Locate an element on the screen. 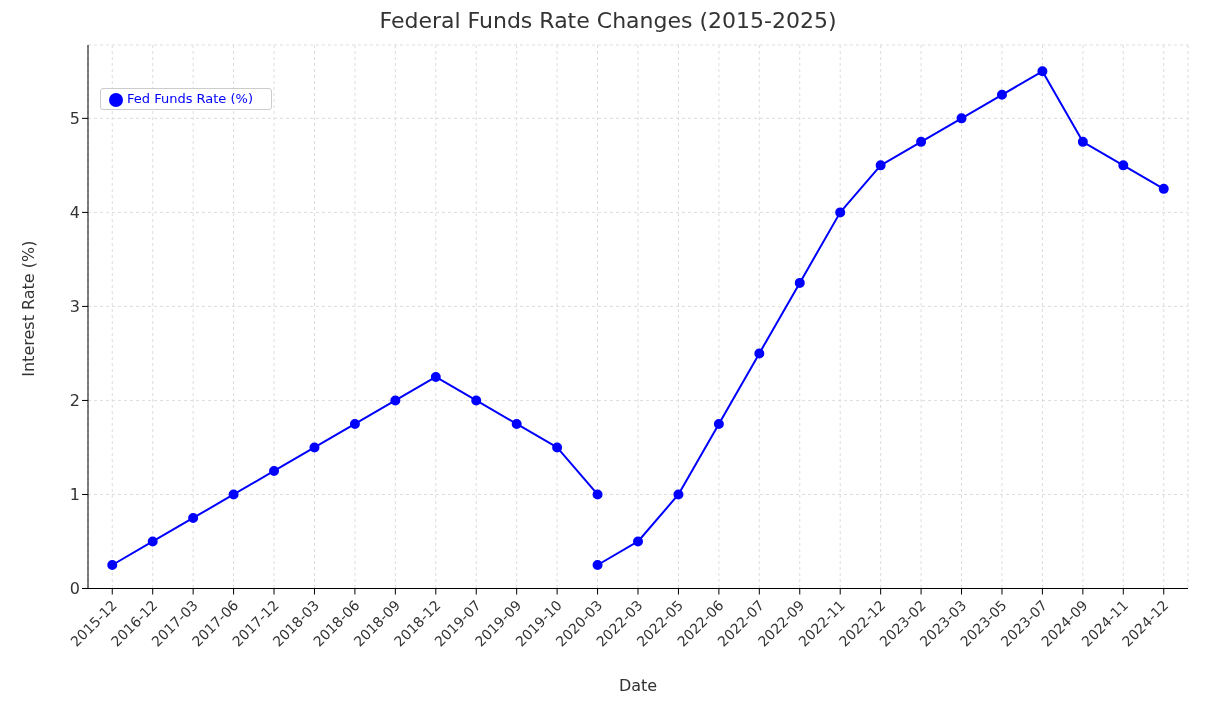 The width and height of the screenshot is (1216, 727). y-tick-label: 0 is located at coordinates (74, 589).